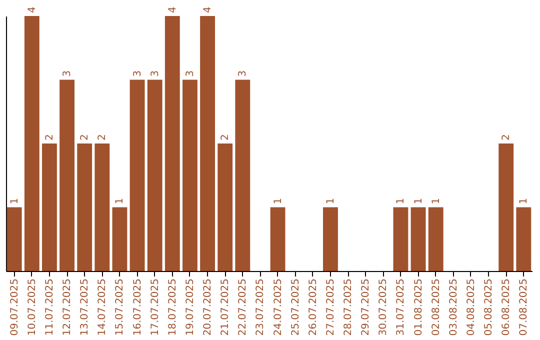 The height and width of the screenshot is (340, 540). I want to click on x-tick-label: 25.07.2025, so click(296, 307).